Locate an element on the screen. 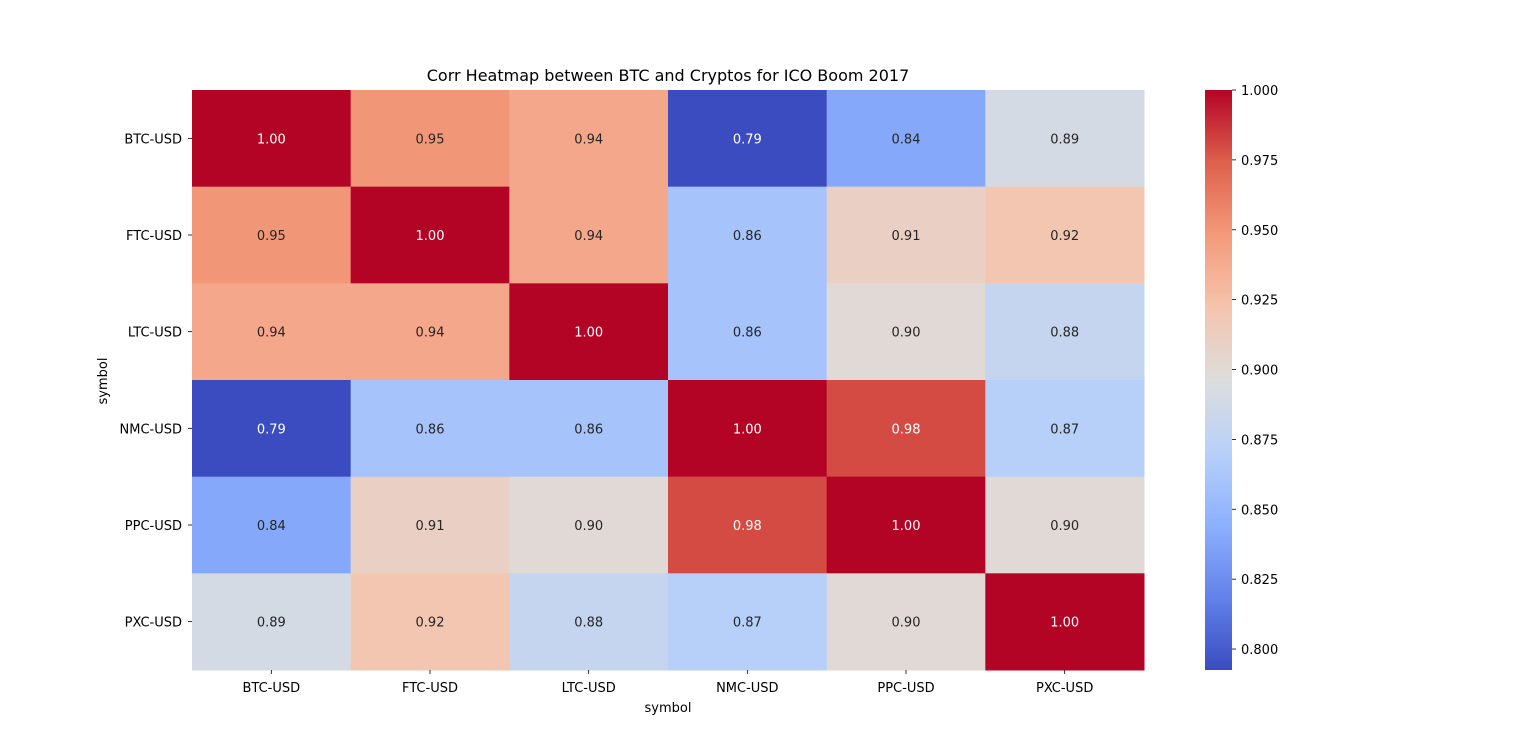 This screenshot has width=1536, height=754. colorbar-gradient is located at coordinates (1218, 380).